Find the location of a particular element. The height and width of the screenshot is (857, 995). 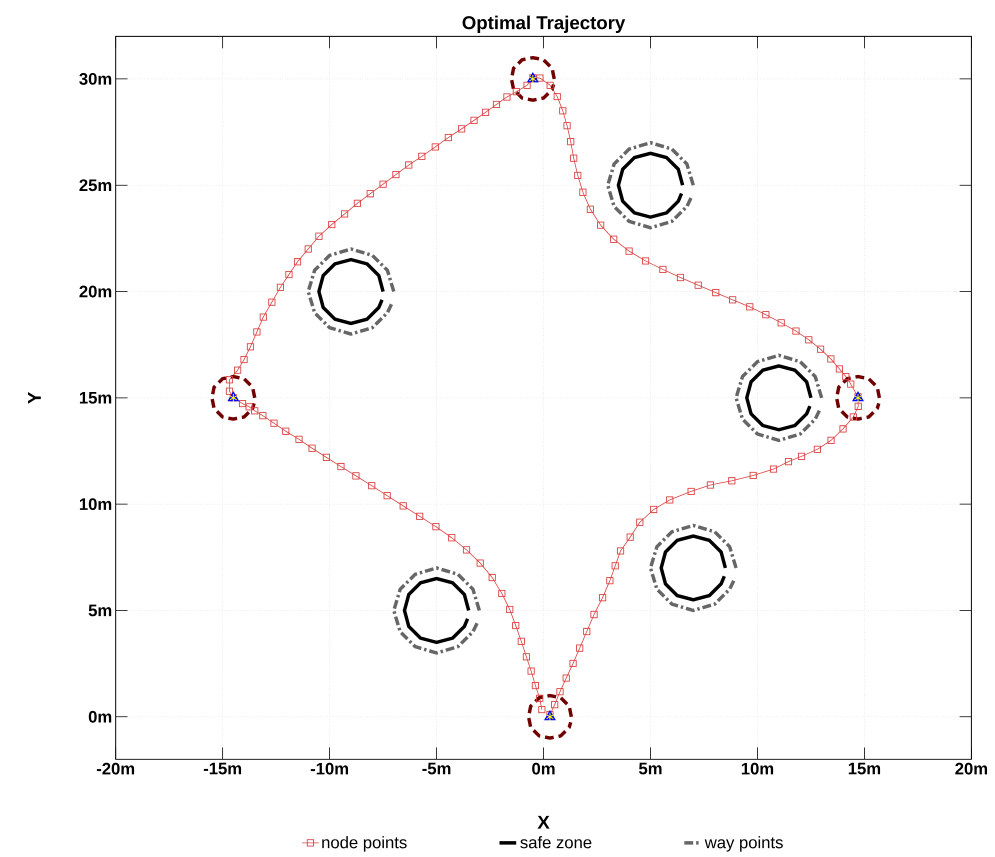

x-tick-label: -10m is located at coordinates (329, 768).